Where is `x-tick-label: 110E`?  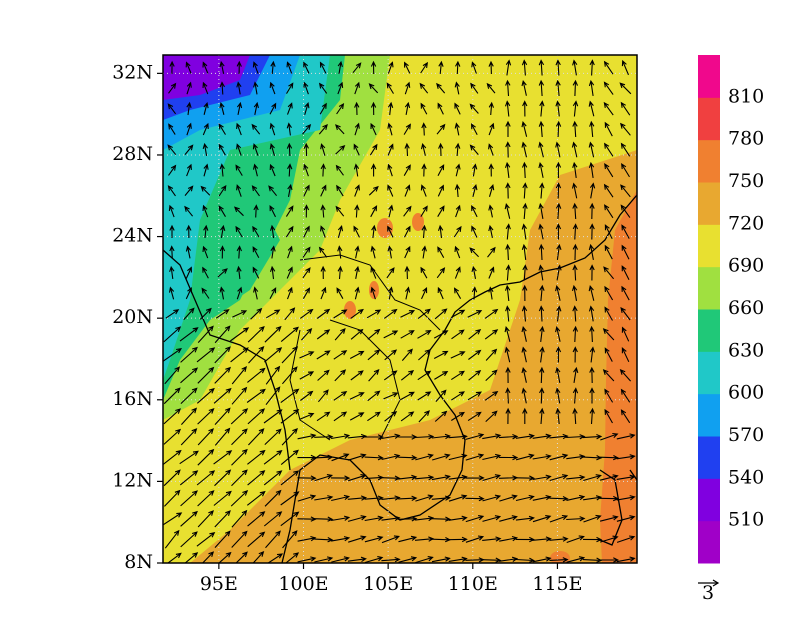
x-tick-label: 110E is located at coordinates (473, 584).